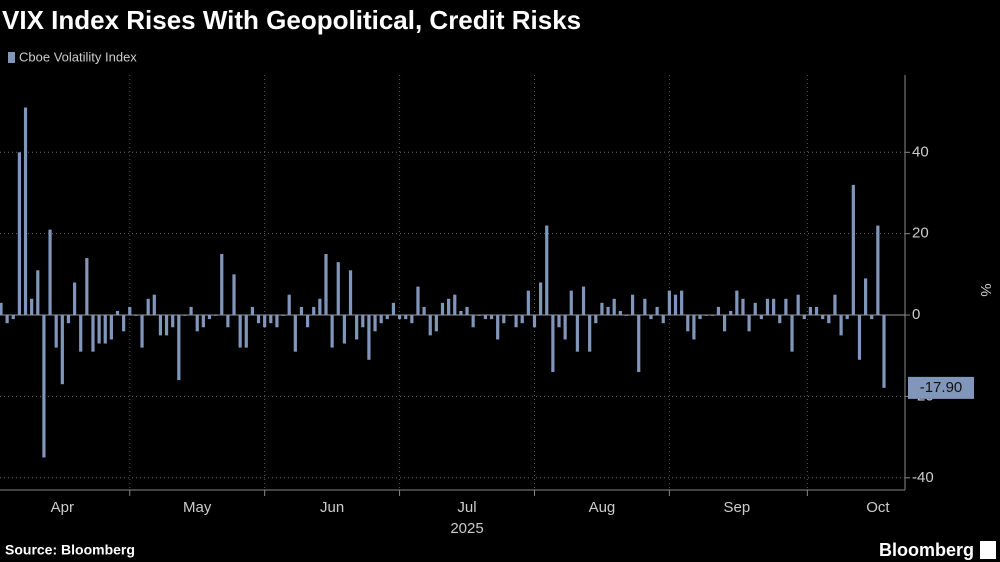 This screenshot has height=562, width=1000. What do you see at coordinates (988, 550) in the screenshot?
I see `brand-icon` at bounding box center [988, 550].